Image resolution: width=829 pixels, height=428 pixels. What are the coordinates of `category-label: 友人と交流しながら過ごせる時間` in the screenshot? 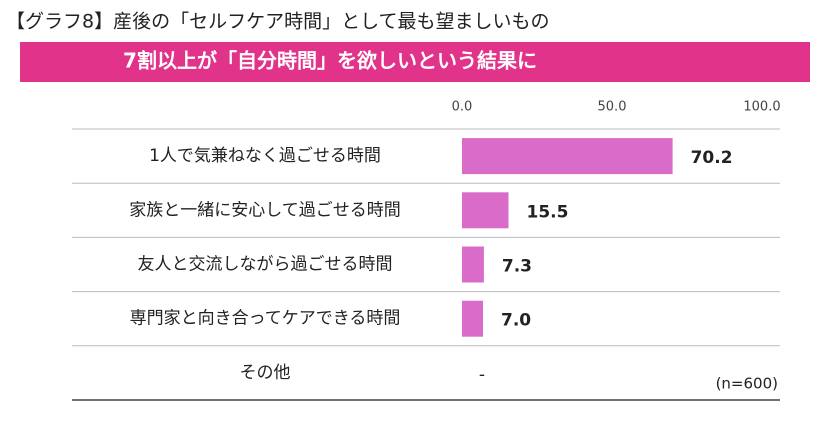 It's located at (265, 265).